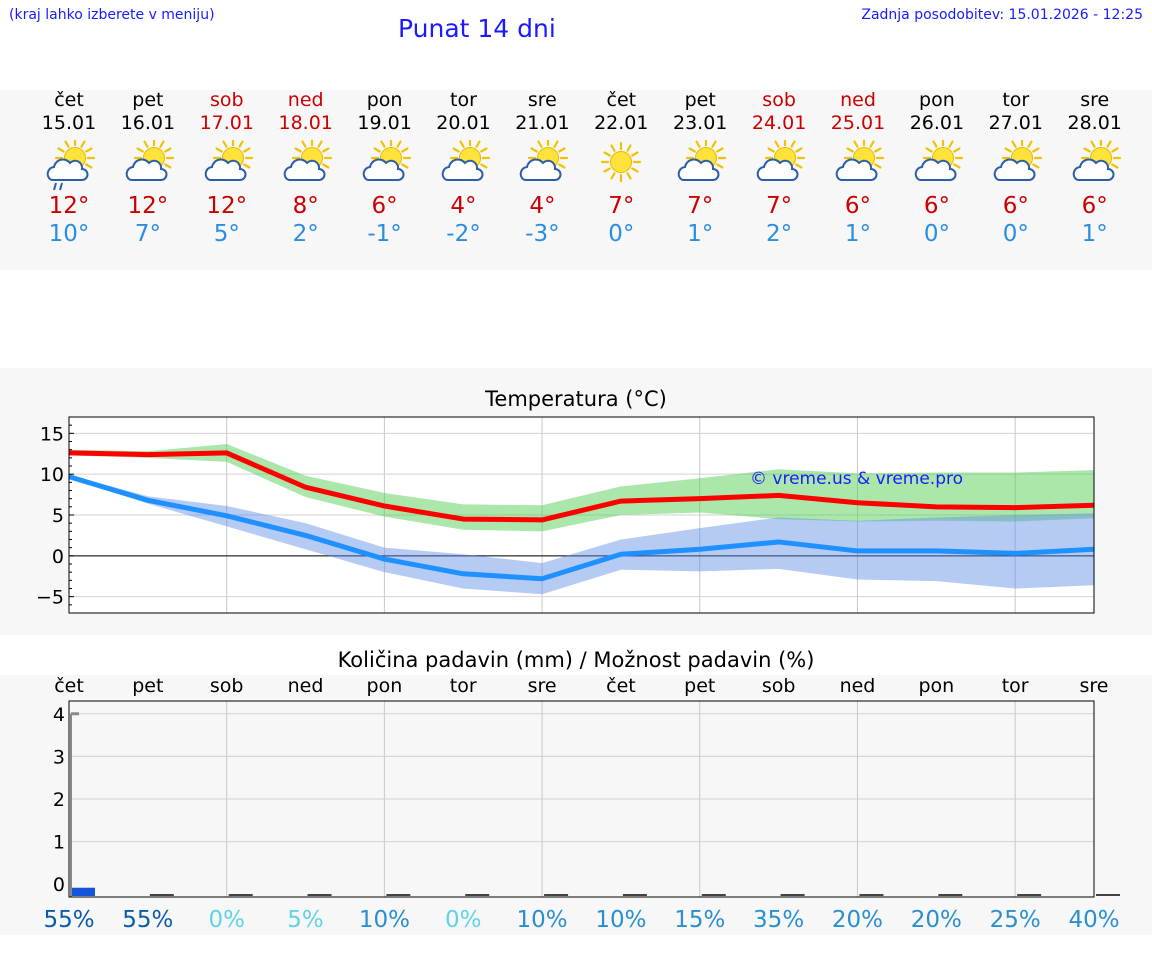 The image size is (1152, 975). What do you see at coordinates (858, 686) in the screenshot?
I see `x-category-label: ned` at bounding box center [858, 686].